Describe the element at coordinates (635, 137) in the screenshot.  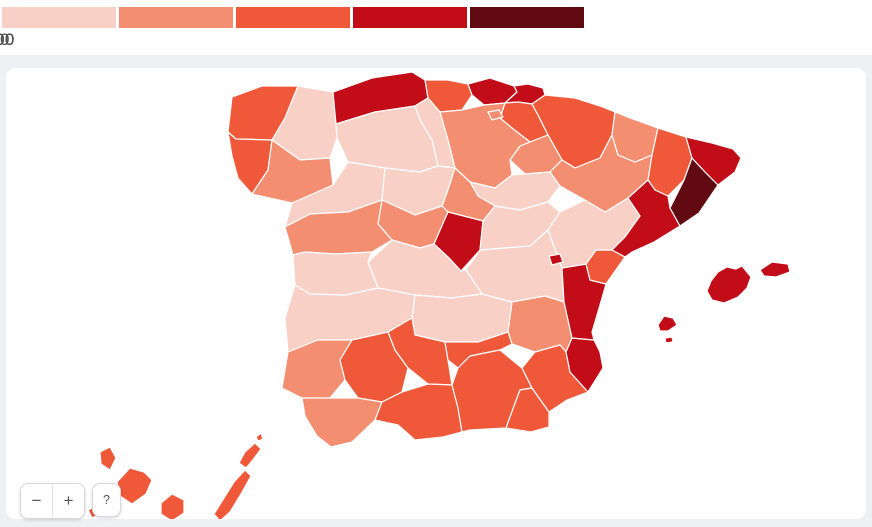
I see `province-huesca` at that location.